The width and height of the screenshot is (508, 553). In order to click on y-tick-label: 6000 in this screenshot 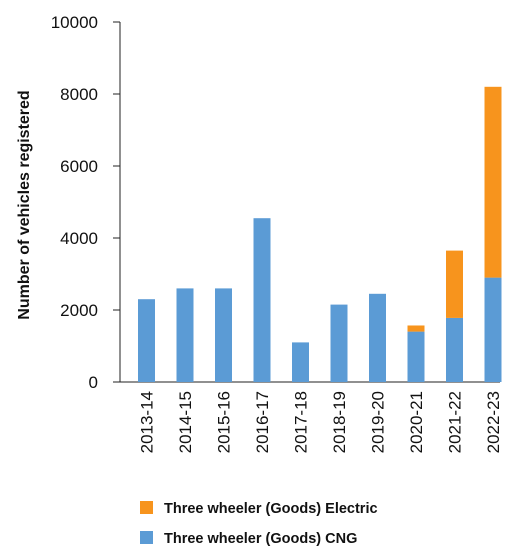, I will do `click(79, 166)`.